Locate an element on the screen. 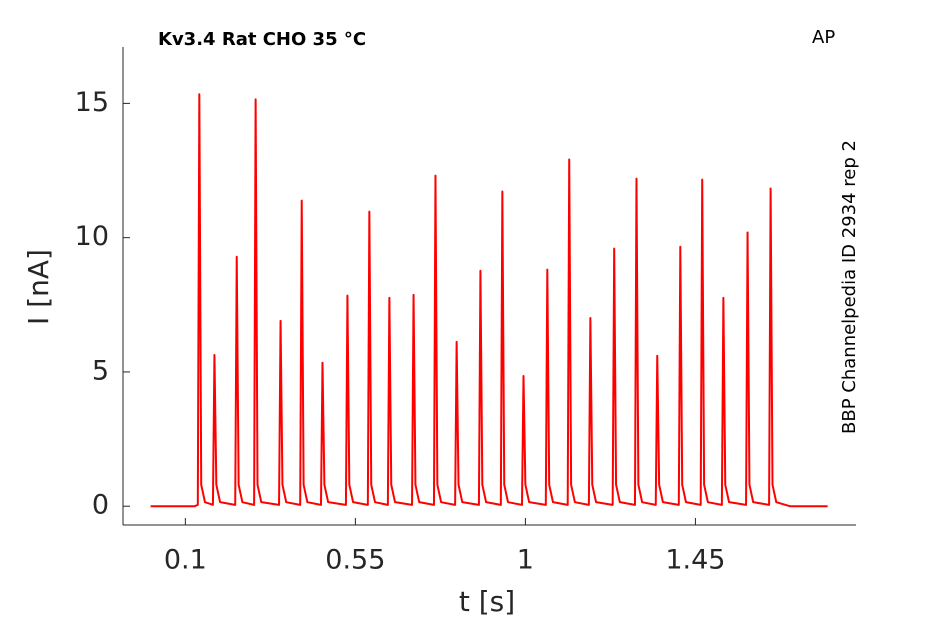  chart-title: Kv3.4 Rat CHO 35 °C is located at coordinates (262, 39).